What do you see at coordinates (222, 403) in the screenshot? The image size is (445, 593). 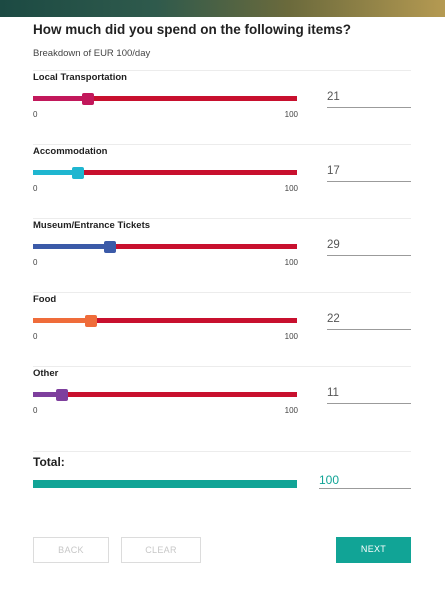 I see `slider-section-other: Other 0 100 11` at bounding box center [222, 403].